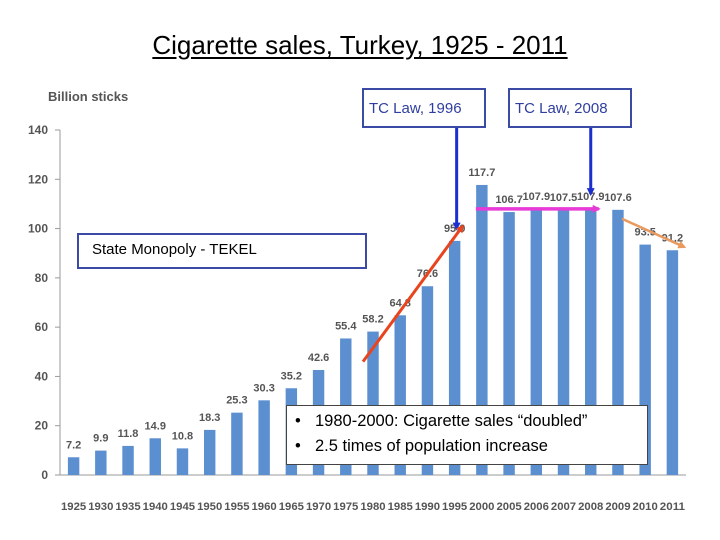  I want to click on x-tick-label: 2000, so click(481, 507).